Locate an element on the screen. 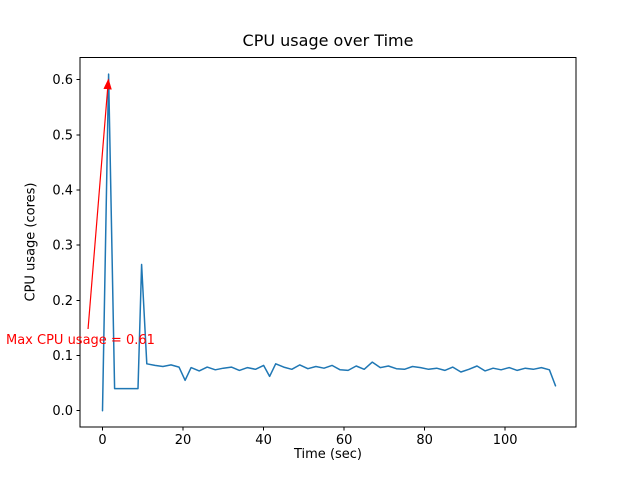 This screenshot has width=640, height=480. y-tick-label: 0.1 is located at coordinates (62, 356).